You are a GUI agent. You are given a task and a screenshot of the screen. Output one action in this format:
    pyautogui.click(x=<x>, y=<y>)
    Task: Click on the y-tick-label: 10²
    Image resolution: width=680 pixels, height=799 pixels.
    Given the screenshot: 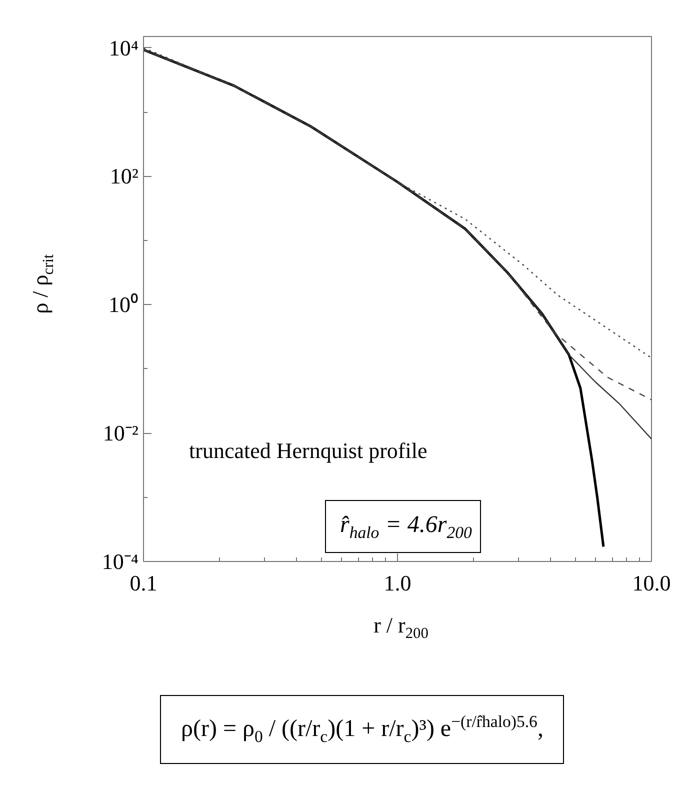 What is the action you would take?
    pyautogui.click(x=124, y=176)
    